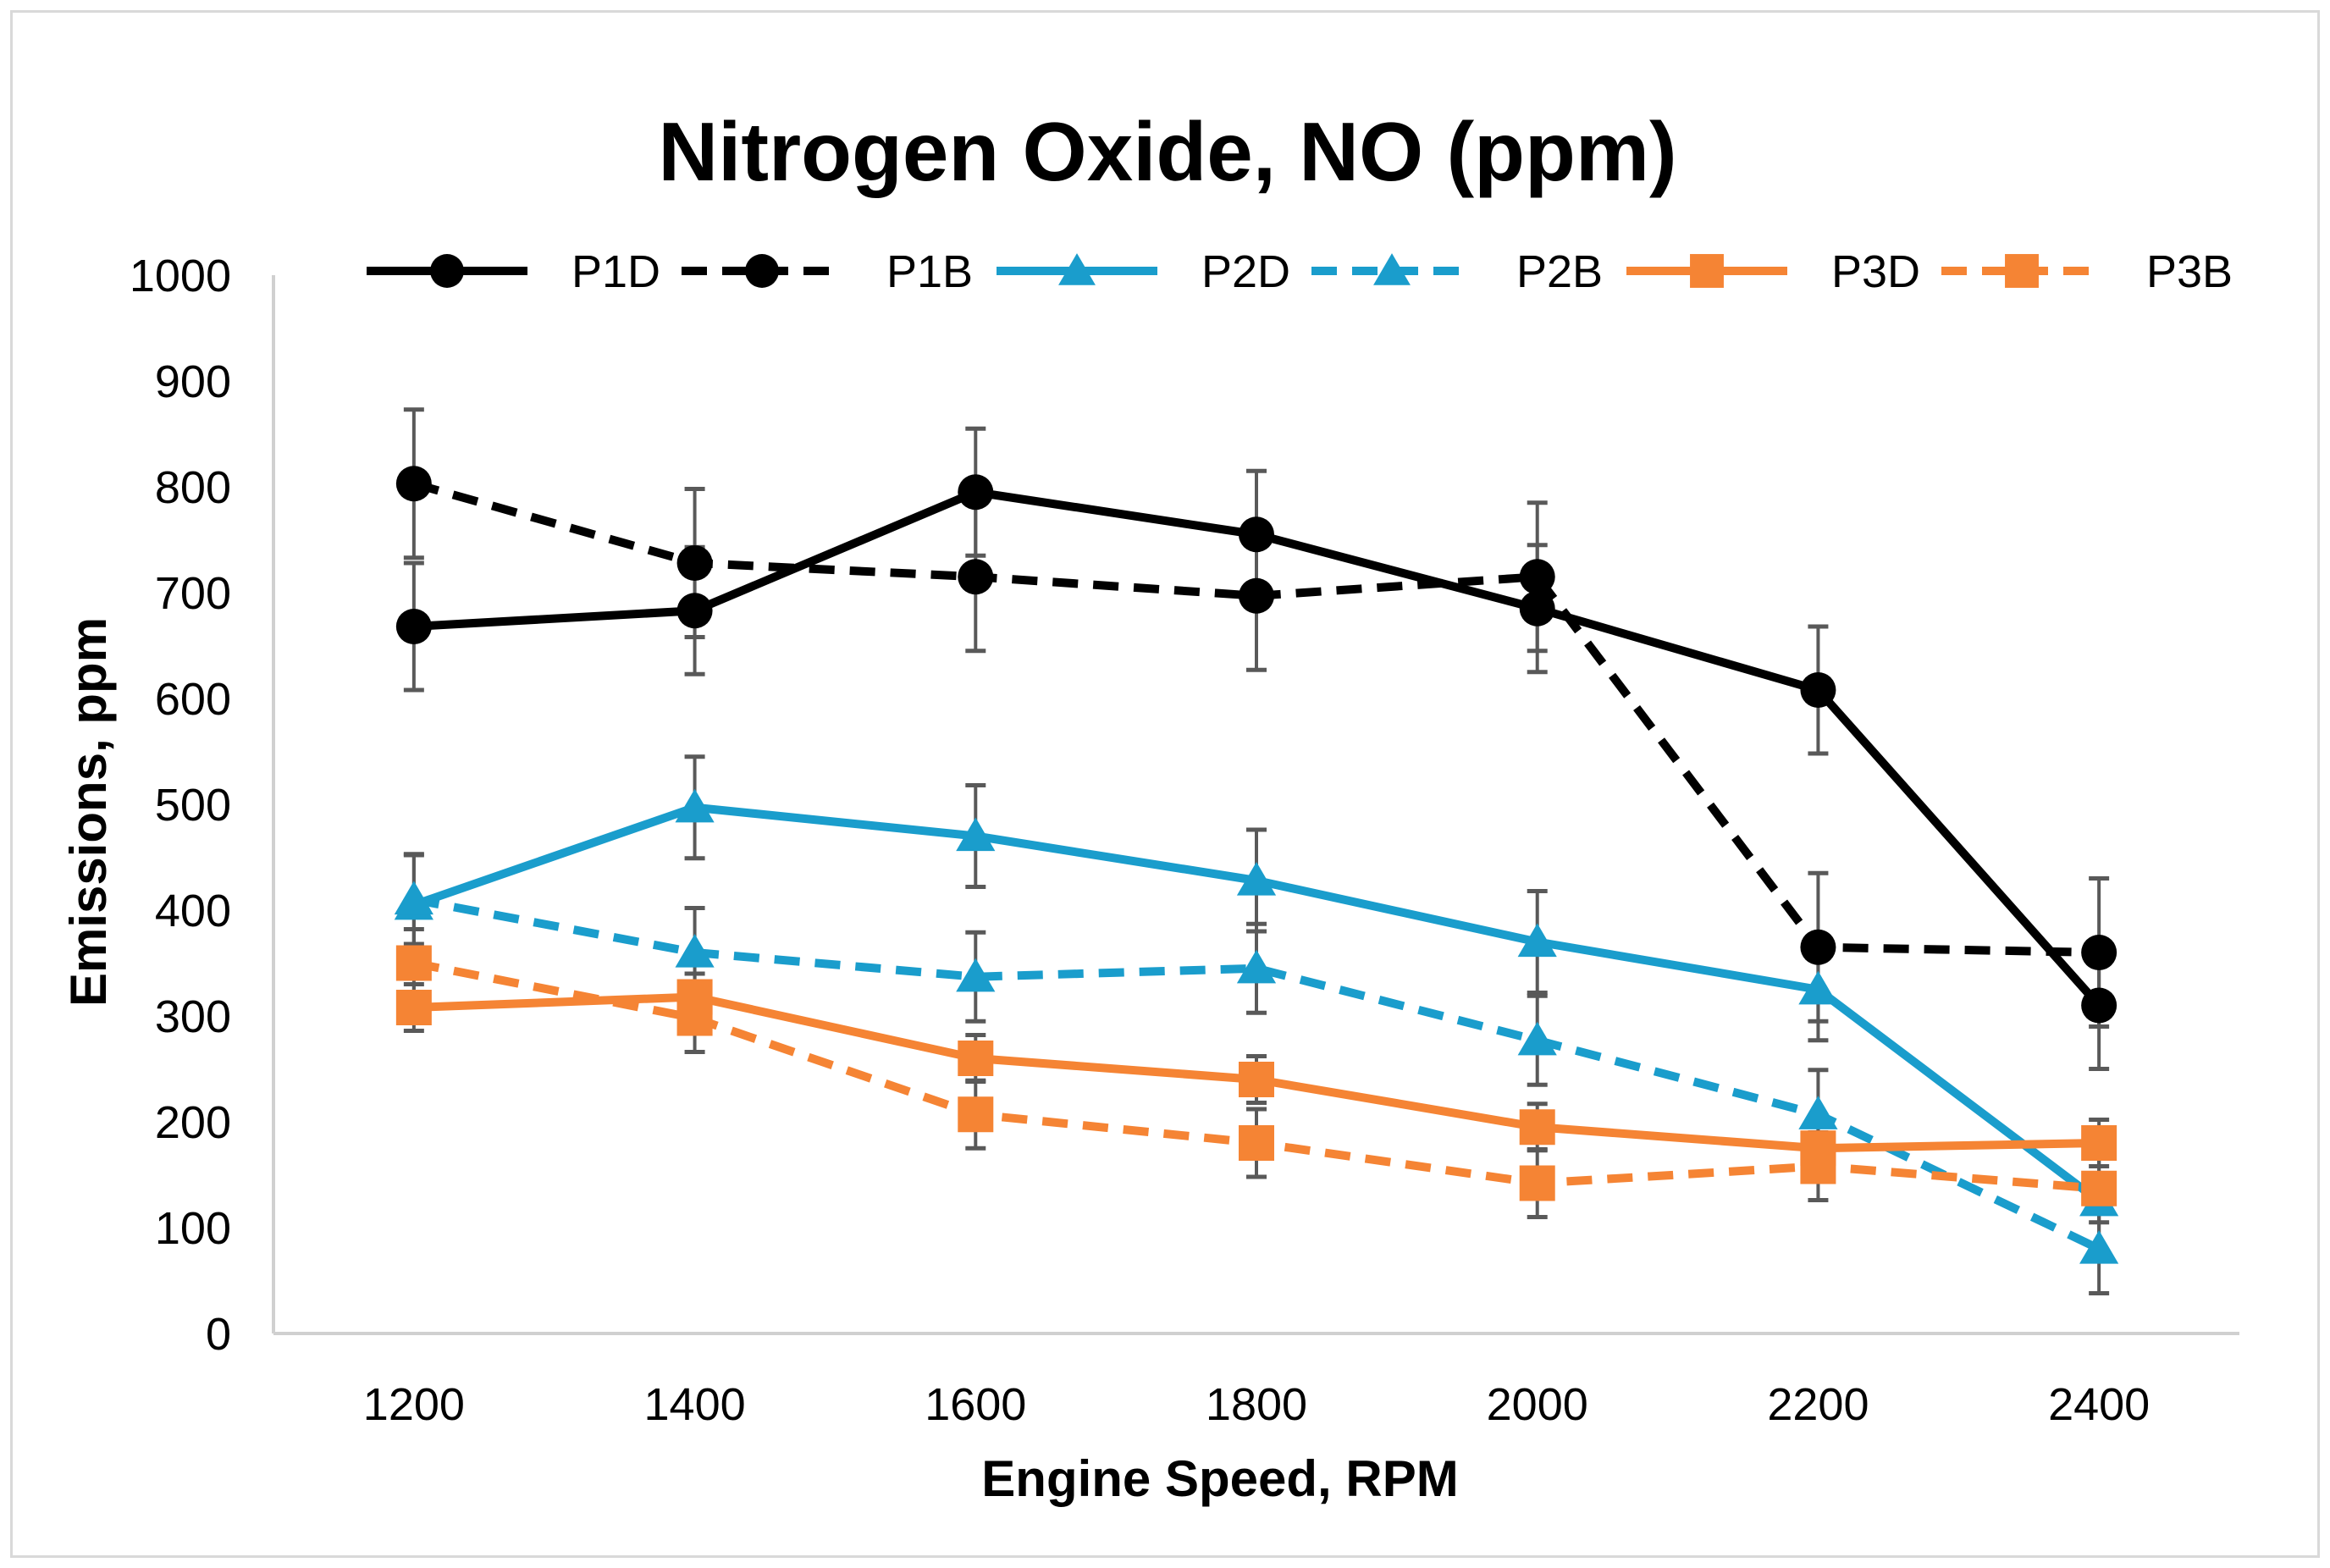  Describe the element at coordinates (1707, 271) in the screenshot. I see `legend-marker-p3d` at that location.